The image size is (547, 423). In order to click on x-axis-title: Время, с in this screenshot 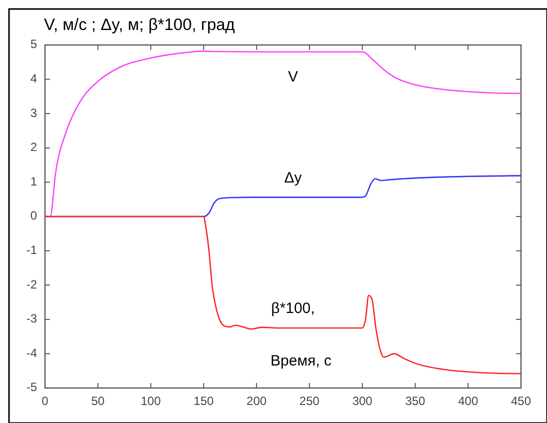, I will do `click(301, 361)`.